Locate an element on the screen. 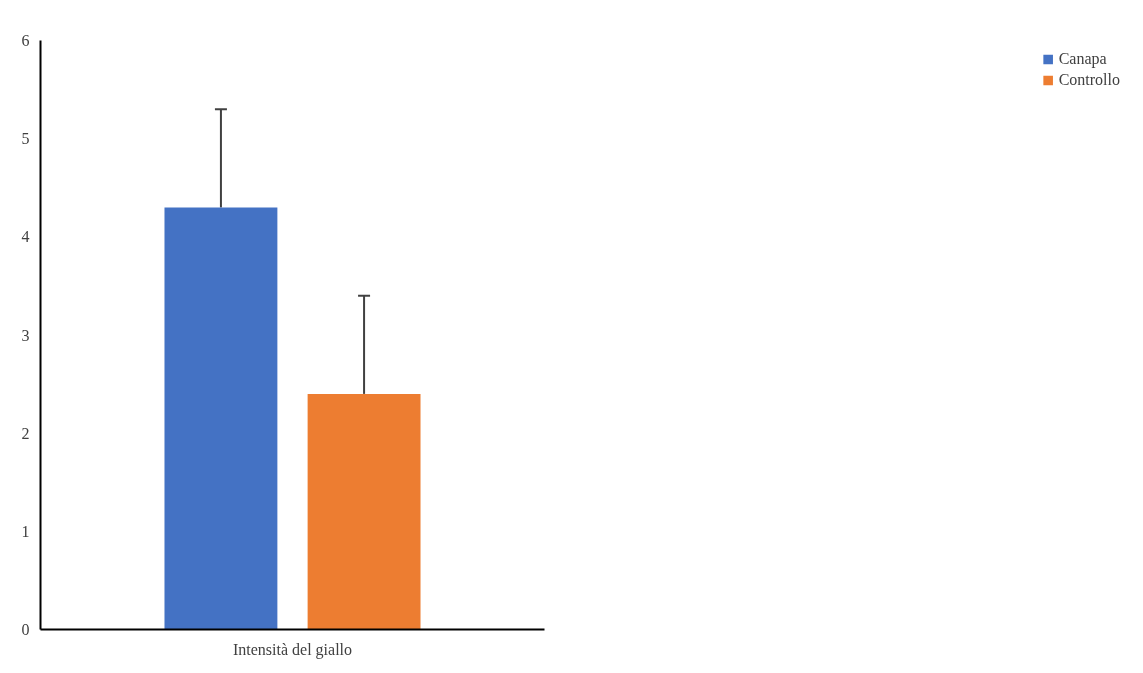 This screenshot has width=1143, height=673. legend-label: Canapa is located at coordinates (1082, 59).